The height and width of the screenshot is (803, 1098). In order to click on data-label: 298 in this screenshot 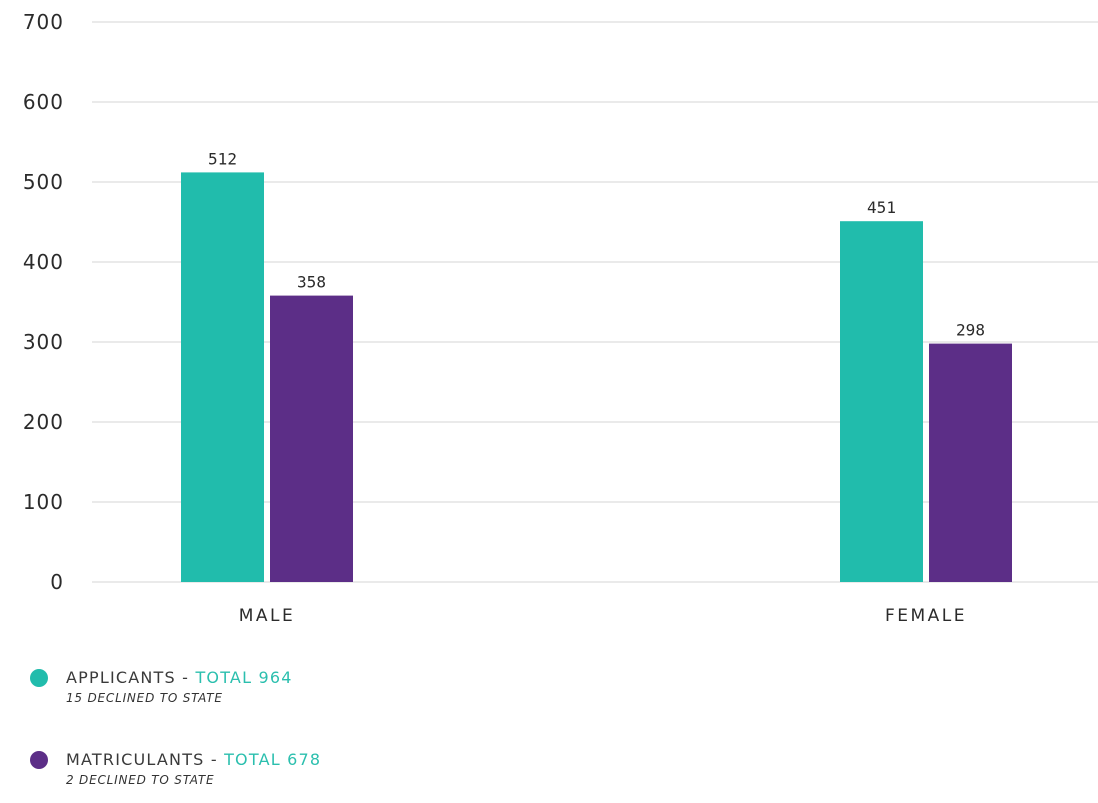, I will do `click(970, 330)`.